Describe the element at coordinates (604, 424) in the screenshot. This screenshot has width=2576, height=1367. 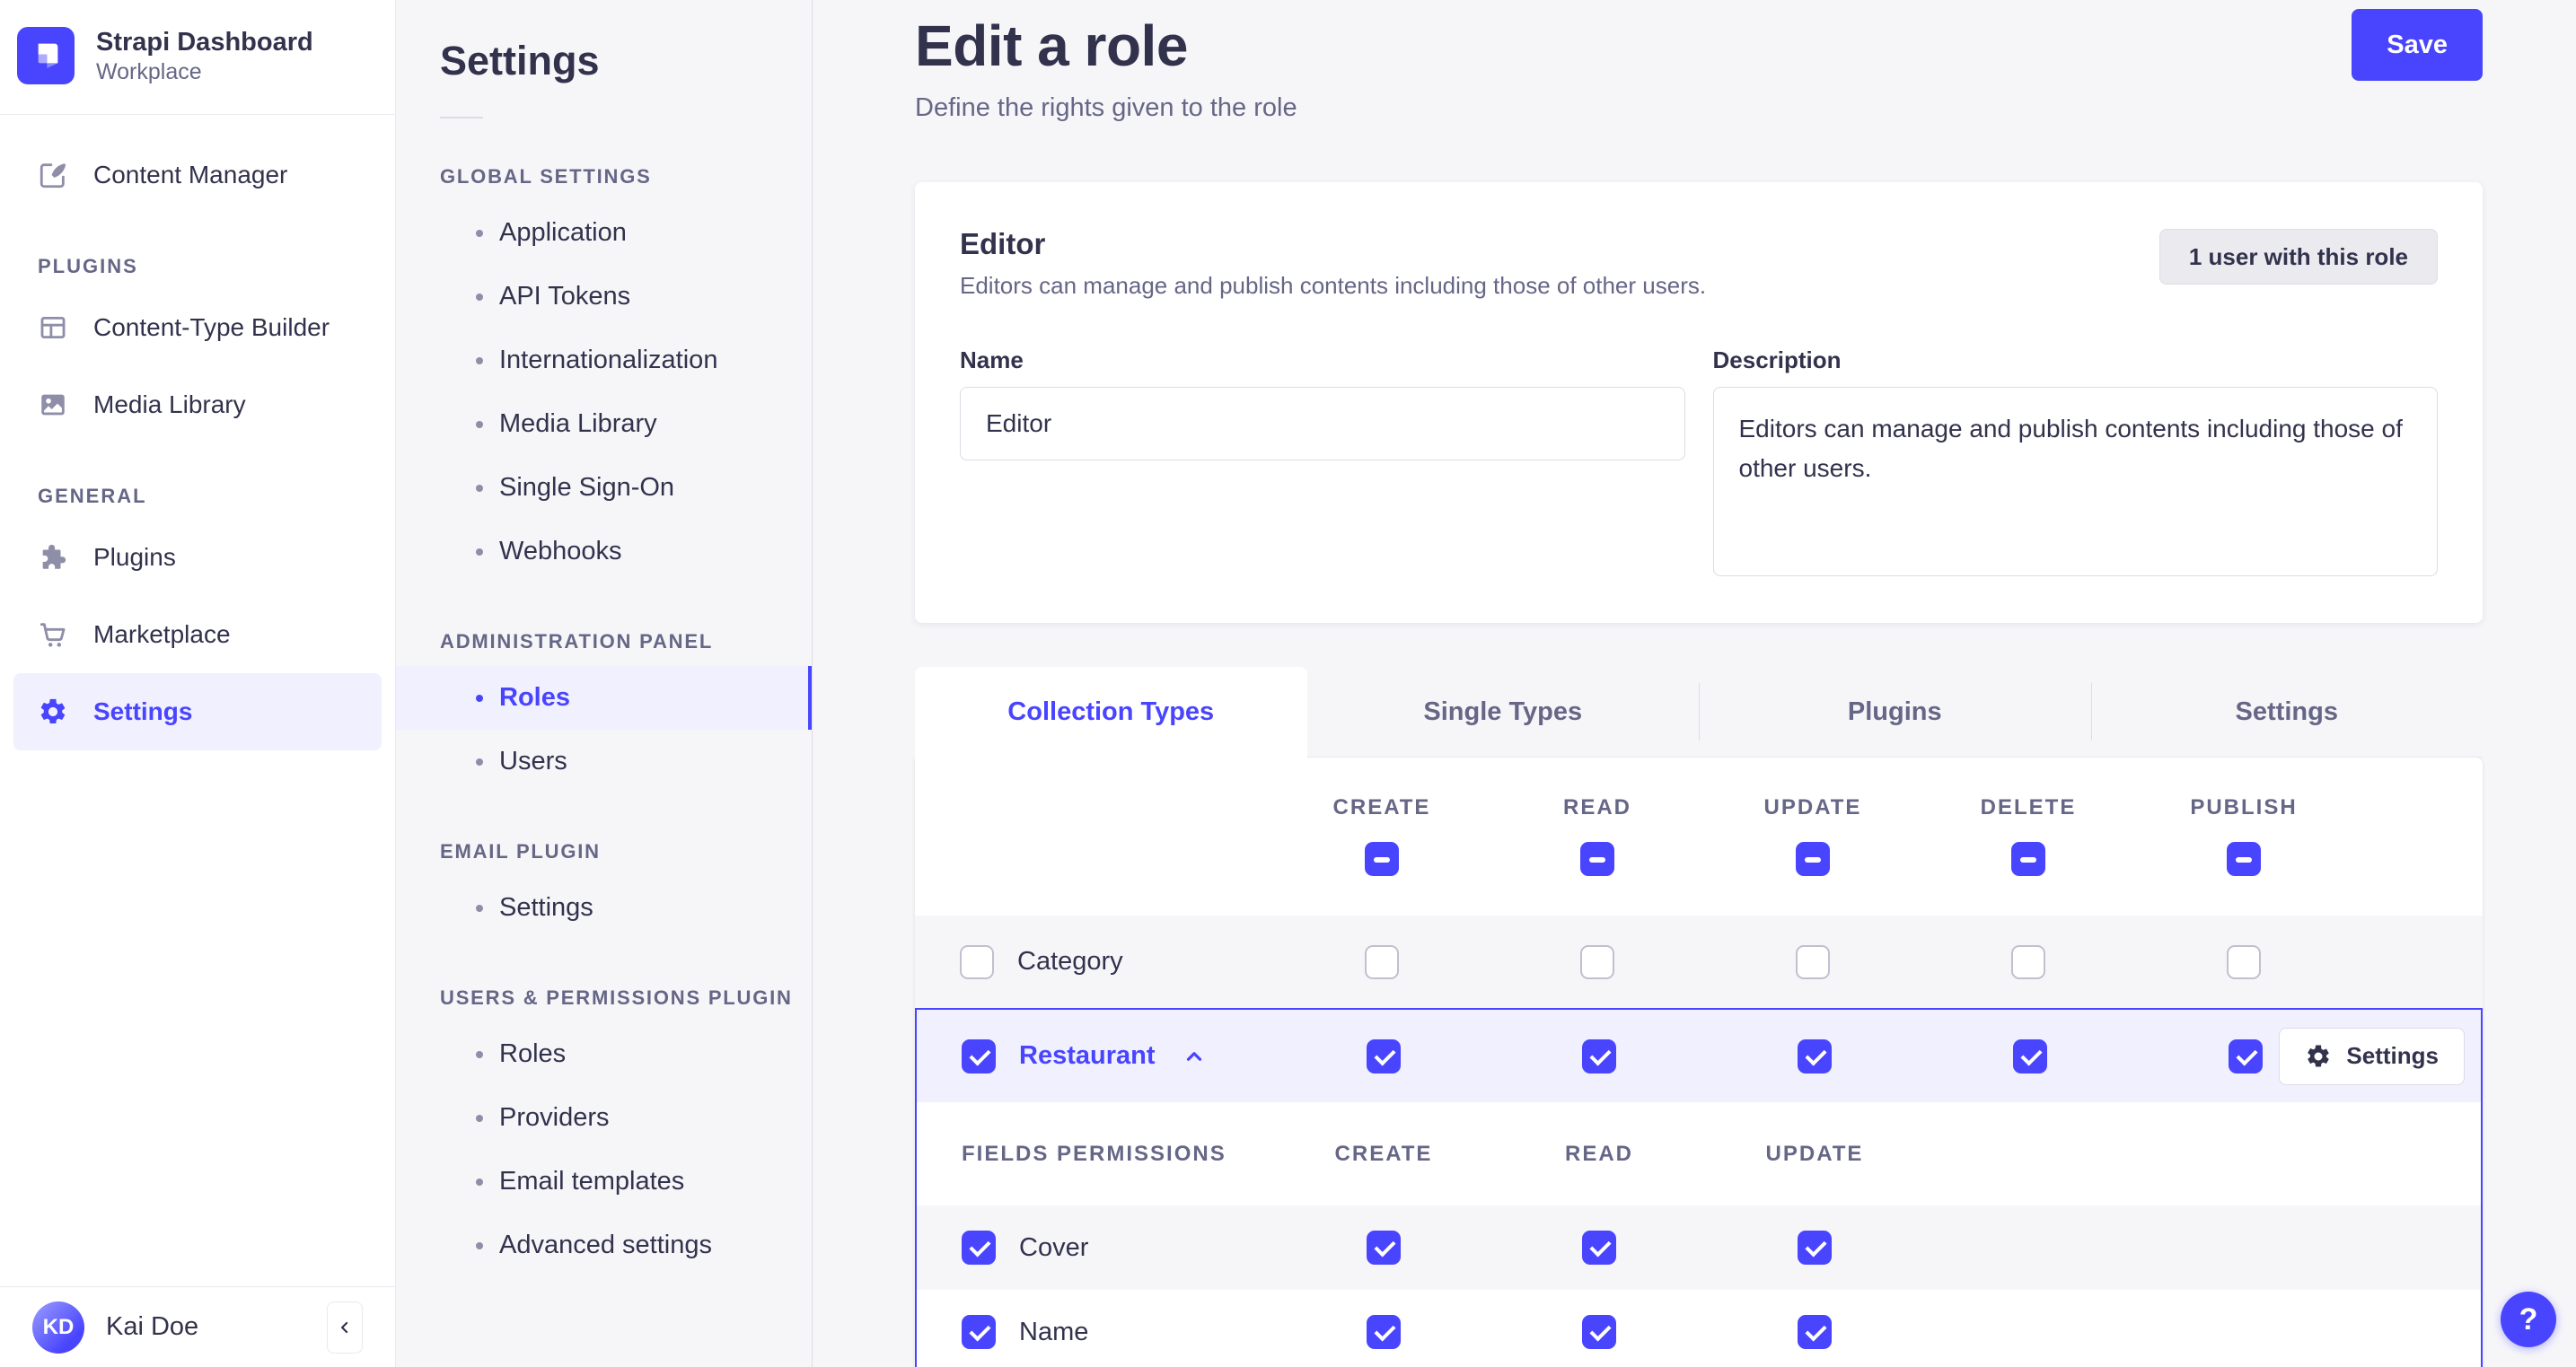
I see `subnav-item-media-library: Media Library` at that location.